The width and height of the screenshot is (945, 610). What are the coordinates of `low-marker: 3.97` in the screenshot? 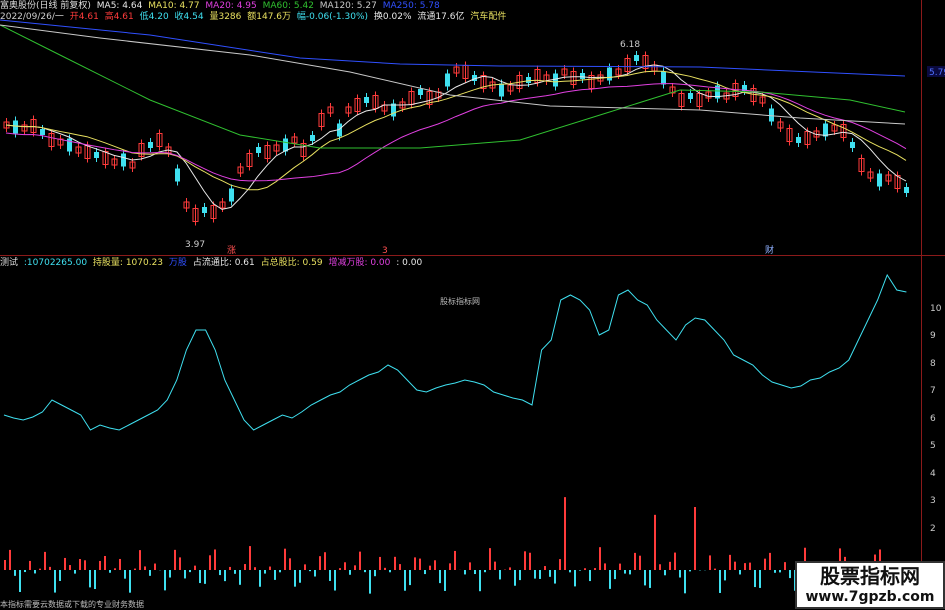 It's located at (195, 245).